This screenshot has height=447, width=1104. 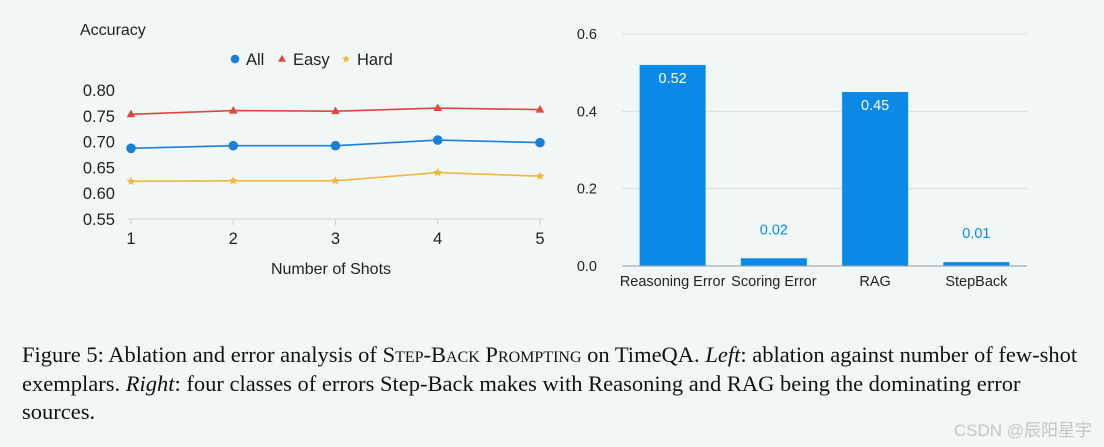 I want to click on legend-label-easy: Easy, so click(x=311, y=60).